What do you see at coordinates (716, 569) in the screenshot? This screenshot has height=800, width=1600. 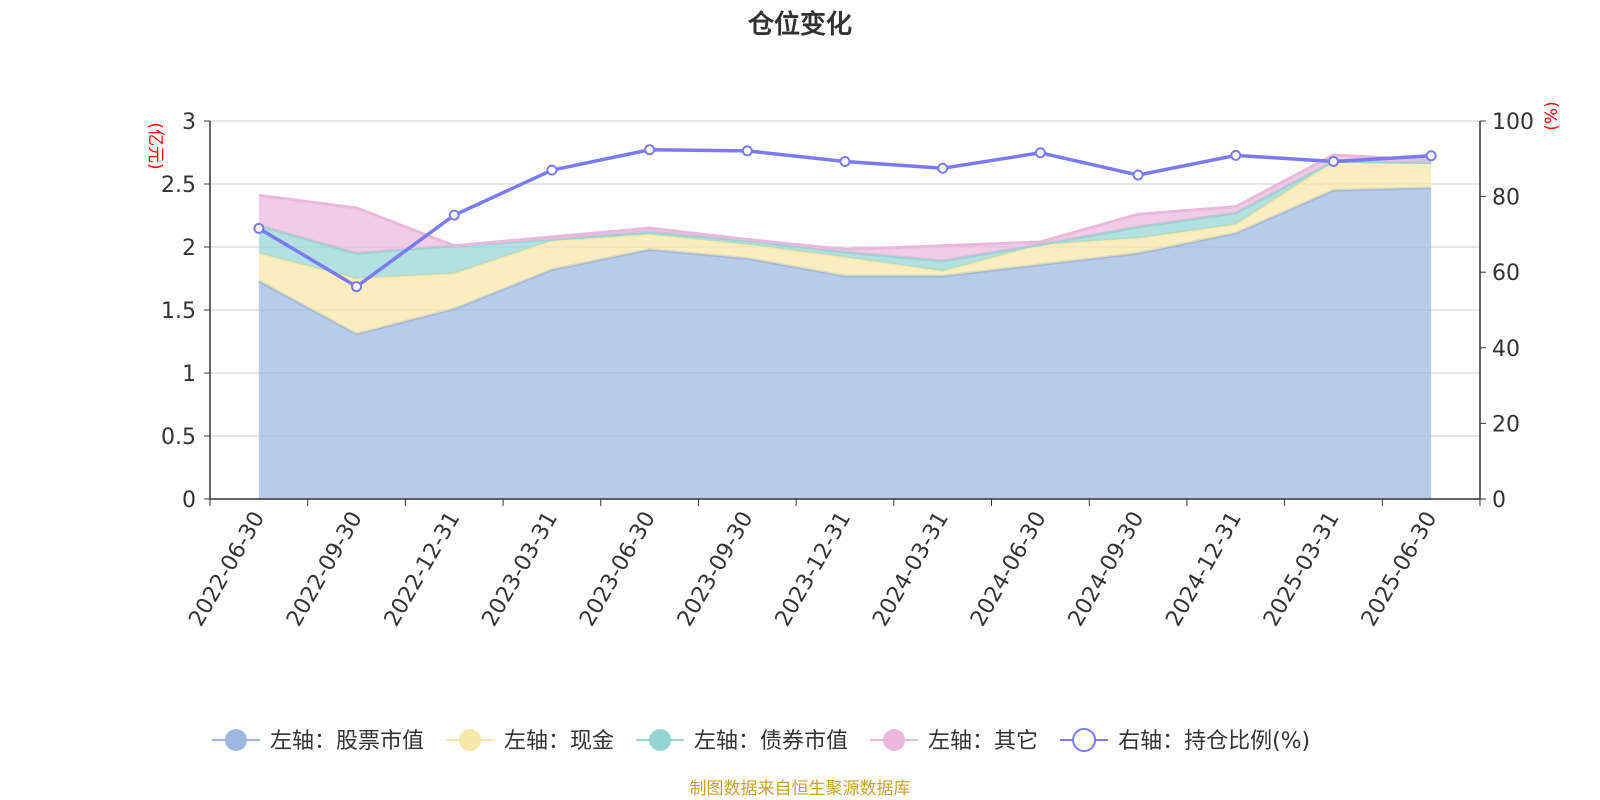 I see `x-tick-label: 2023-09-30` at bounding box center [716, 569].